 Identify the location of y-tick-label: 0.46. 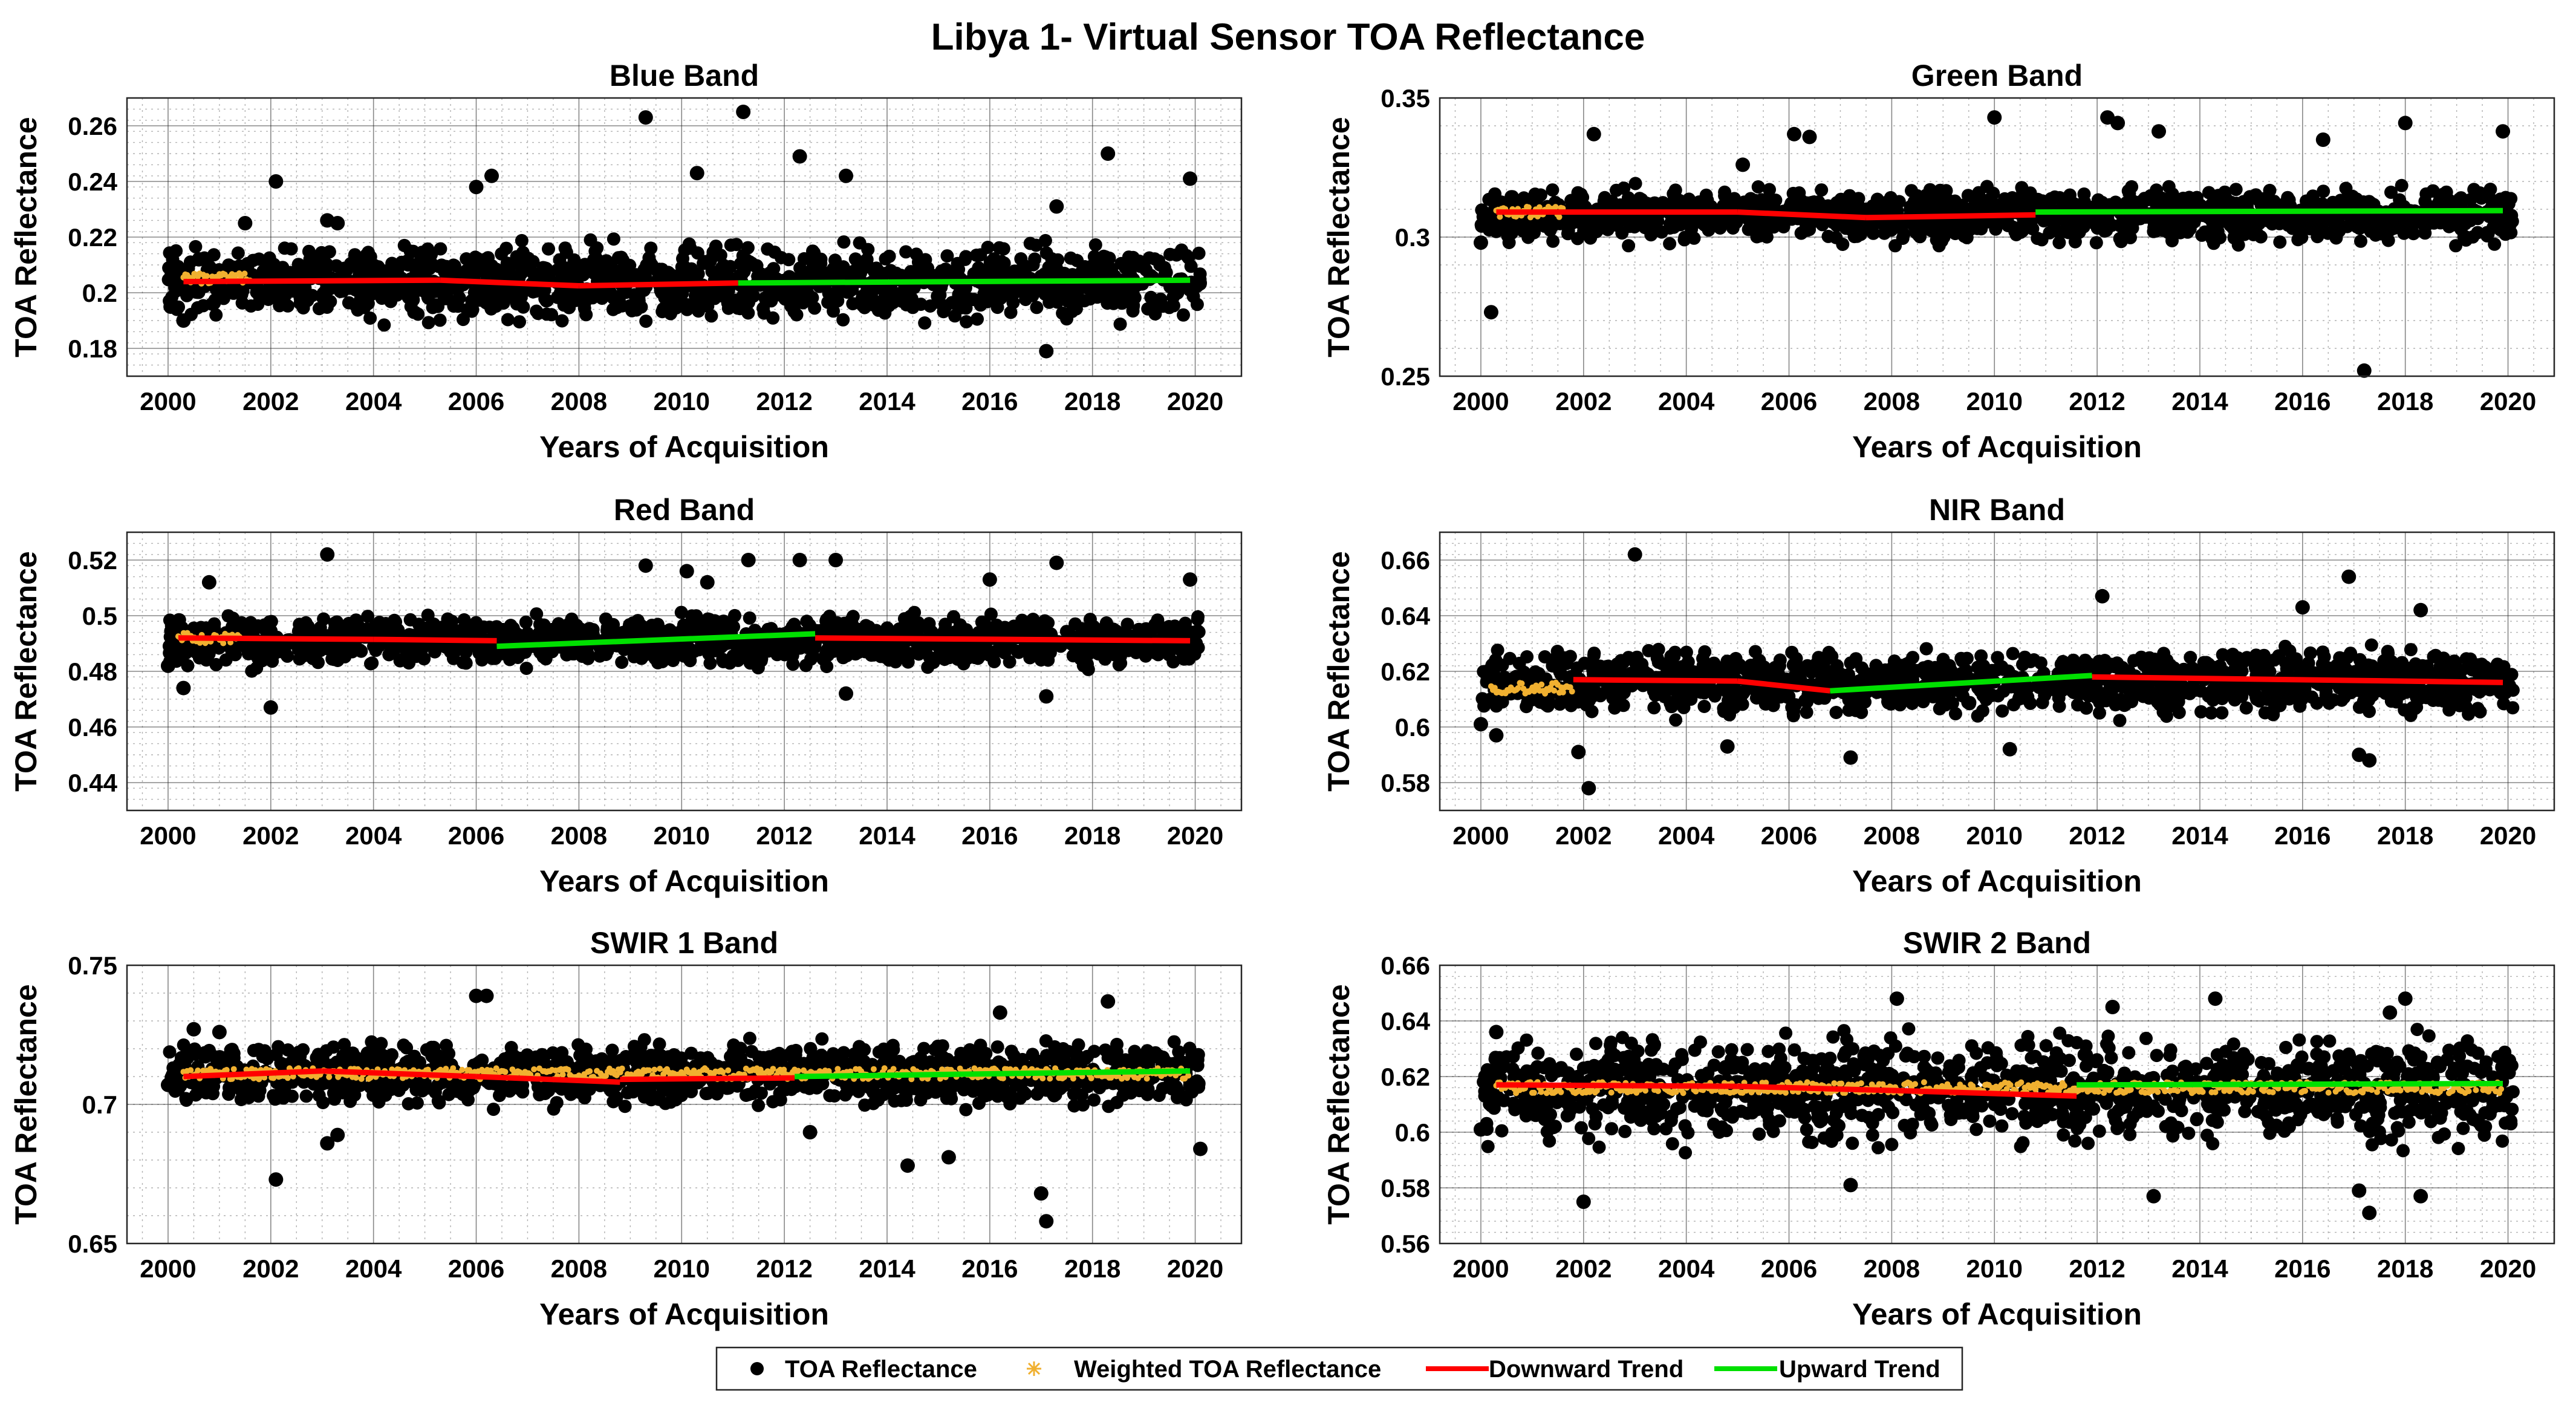
(93, 727).